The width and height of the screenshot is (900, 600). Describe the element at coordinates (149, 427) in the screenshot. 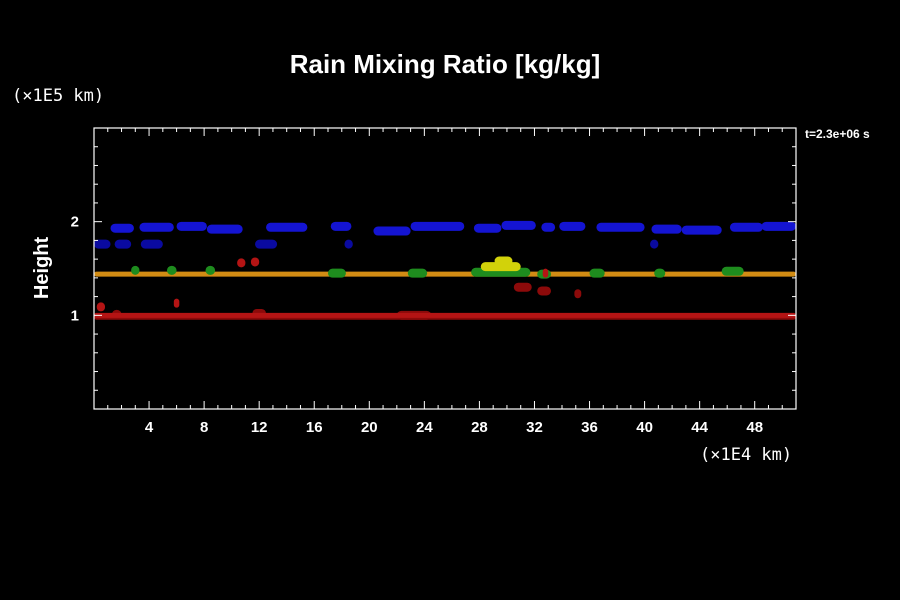

I see `x-tick-label: 4` at that location.